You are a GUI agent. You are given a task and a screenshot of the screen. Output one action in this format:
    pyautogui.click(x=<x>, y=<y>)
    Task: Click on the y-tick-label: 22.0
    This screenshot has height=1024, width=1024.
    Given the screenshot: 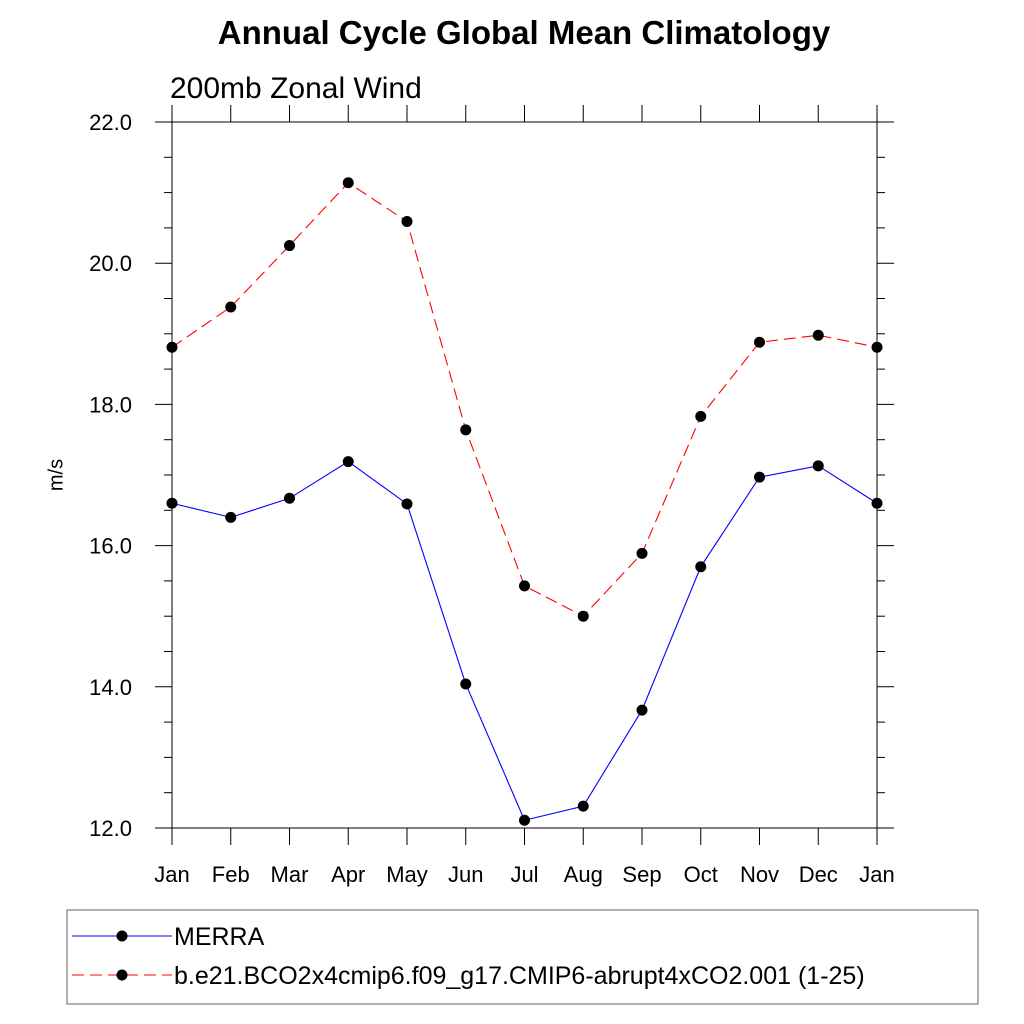 What is the action you would take?
    pyautogui.click(x=110, y=122)
    